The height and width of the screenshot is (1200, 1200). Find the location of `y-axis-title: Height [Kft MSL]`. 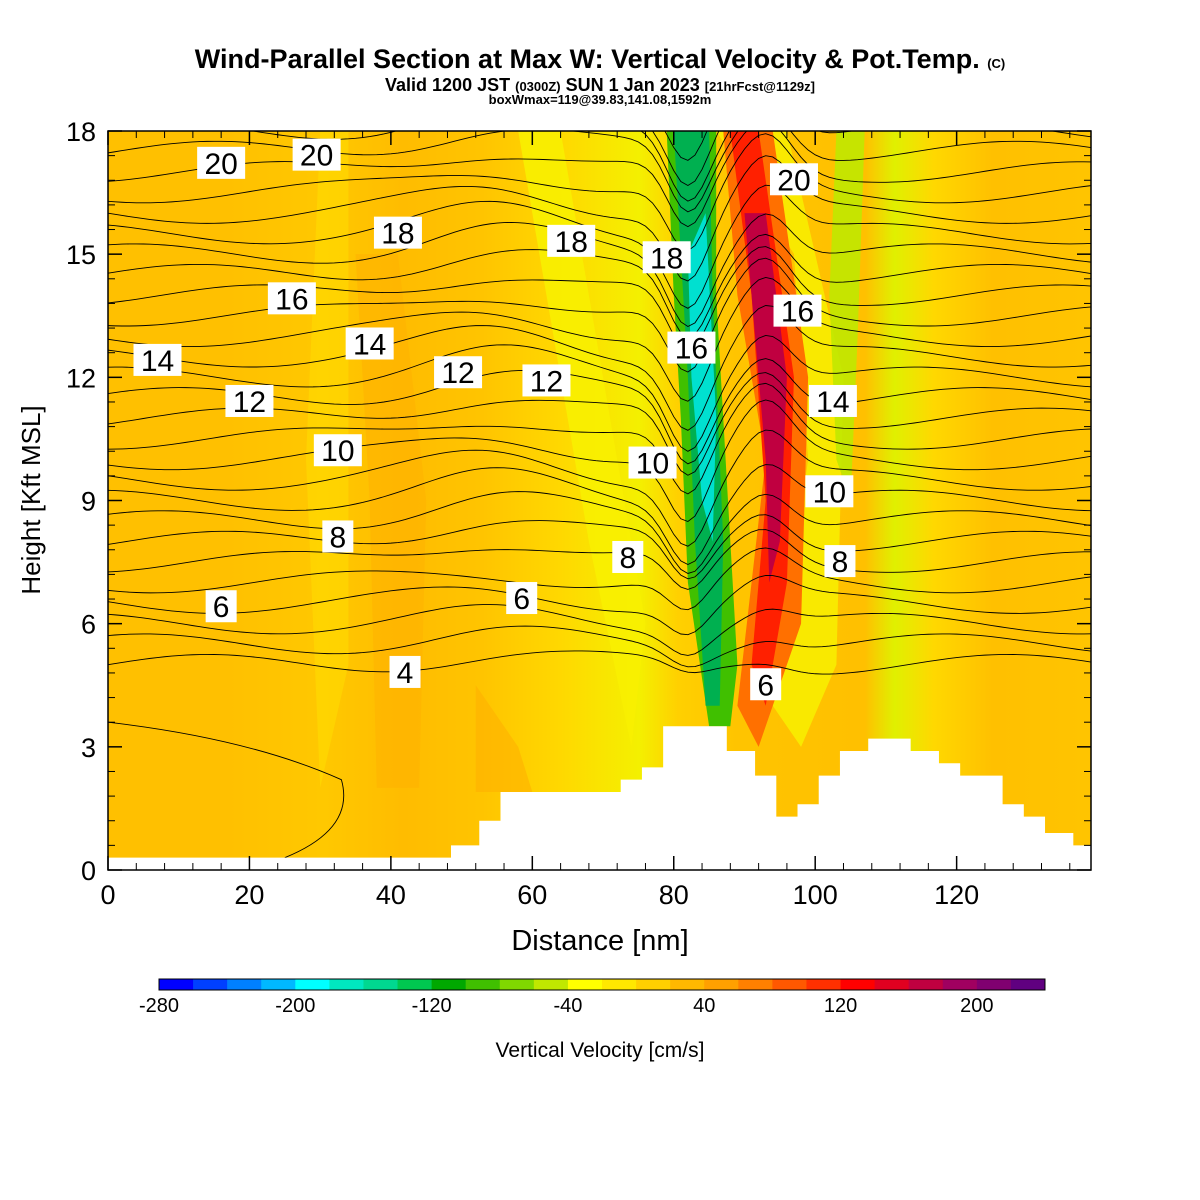

y-axis-title: Height [Kft MSL] is located at coordinates (31, 499).